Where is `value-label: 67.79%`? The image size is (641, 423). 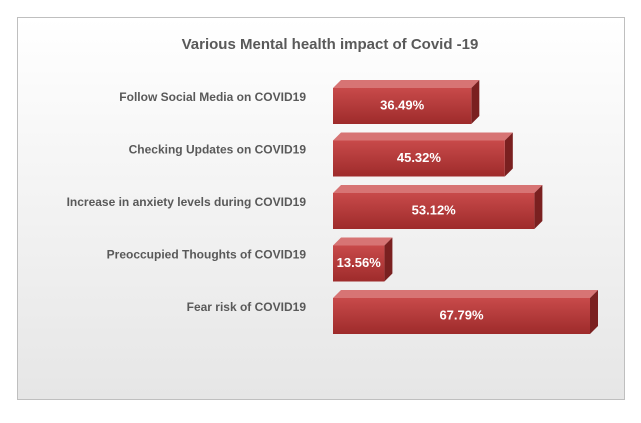 value-label: 67.79% is located at coordinates (461, 314).